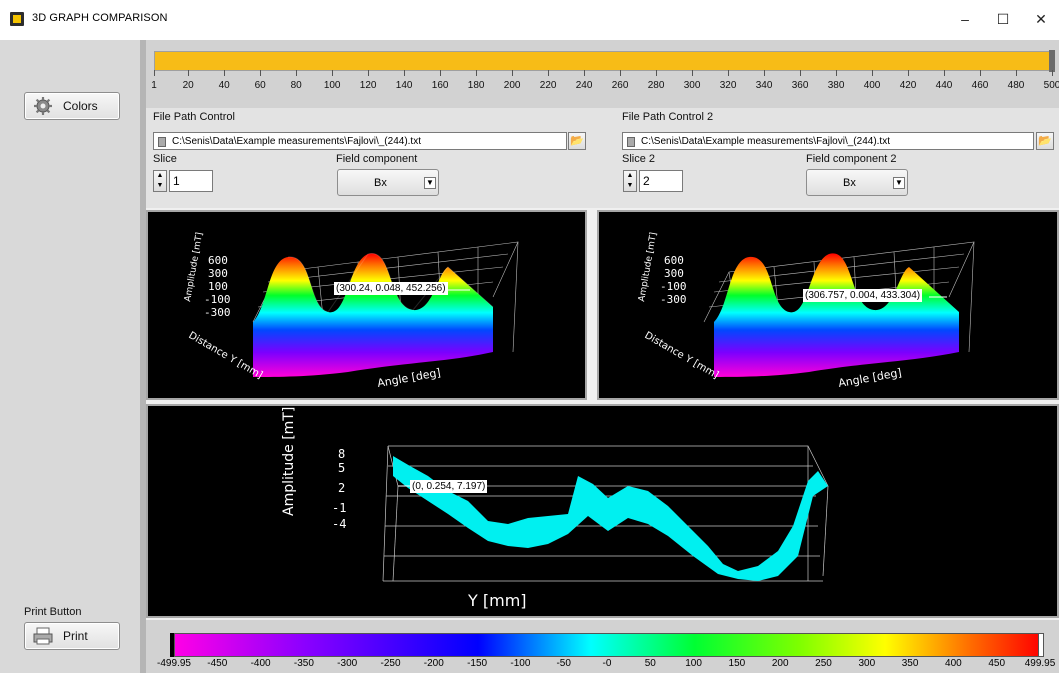 This screenshot has height=673, width=1059. What do you see at coordinates (260, 85) in the screenshot?
I see `slider-tick-label: 60` at bounding box center [260, 85].